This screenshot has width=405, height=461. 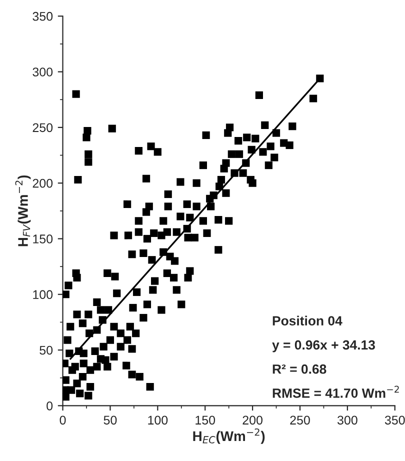 I want to click on annotation: R² = 0.68, so click(x=299, y=369).